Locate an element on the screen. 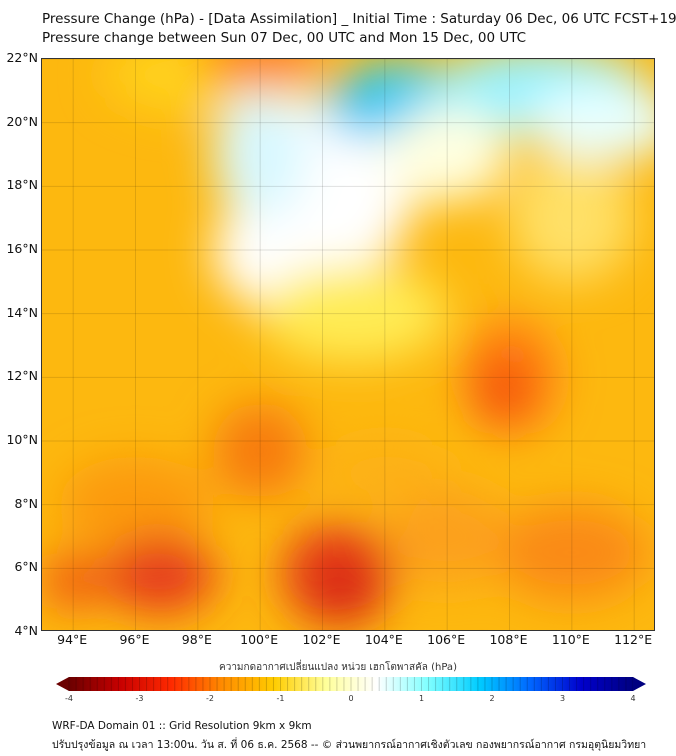 This screenshot has height=756, width=676. lon-label: 110°E is located at coordinates (570, 639).